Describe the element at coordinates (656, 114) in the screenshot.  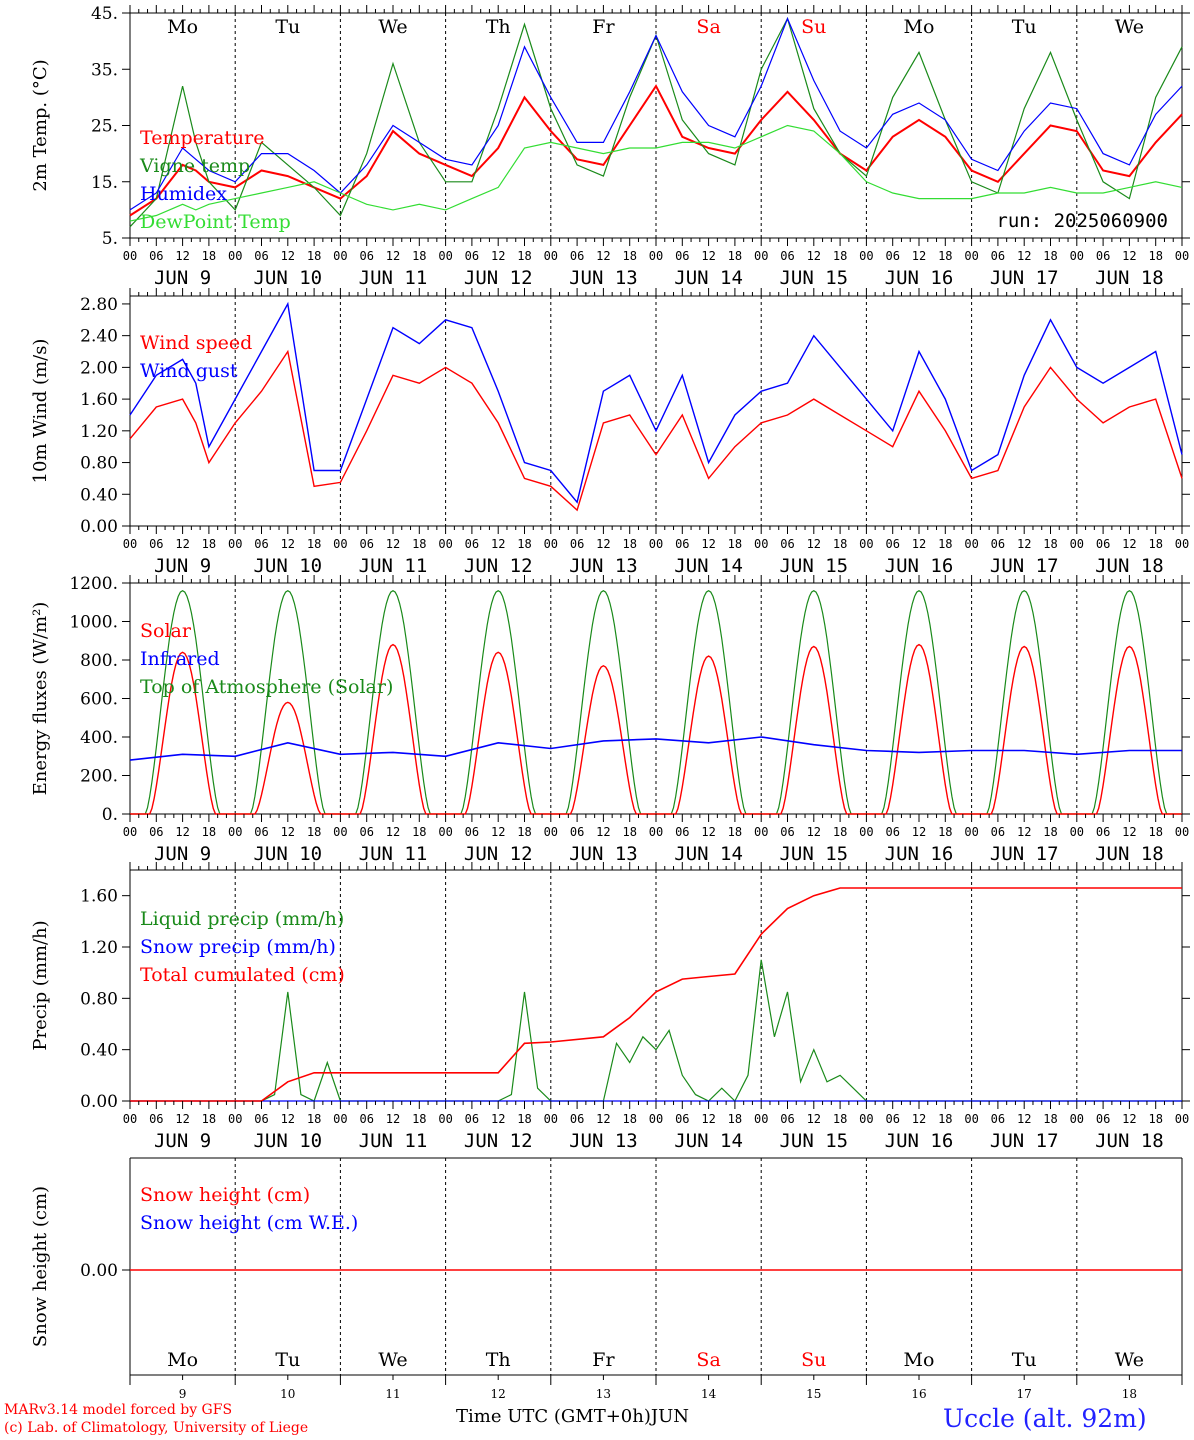
I see `series-humidex` at that location.